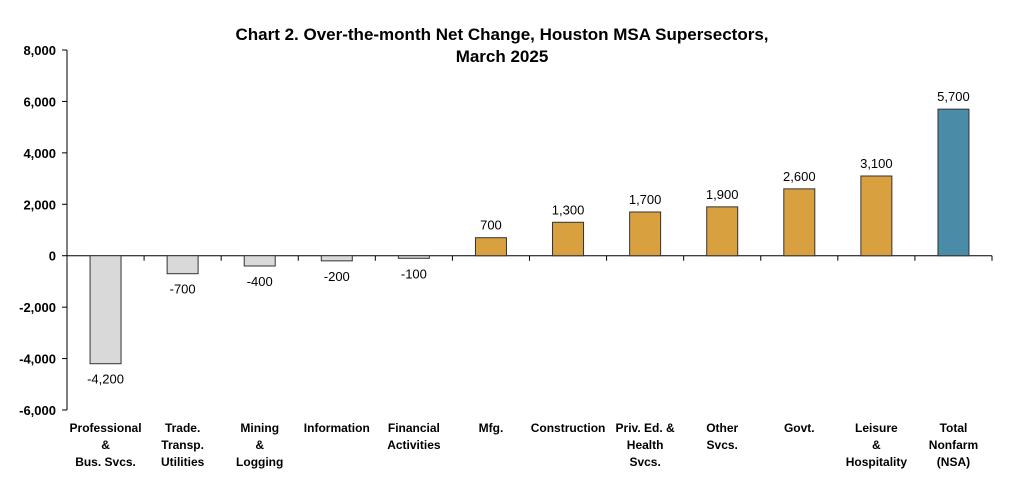 This screenshot has height=496, width=1024. Describe the element at coordinates (183, 289) in the screenshot. I see `data-label: -700` at that location.